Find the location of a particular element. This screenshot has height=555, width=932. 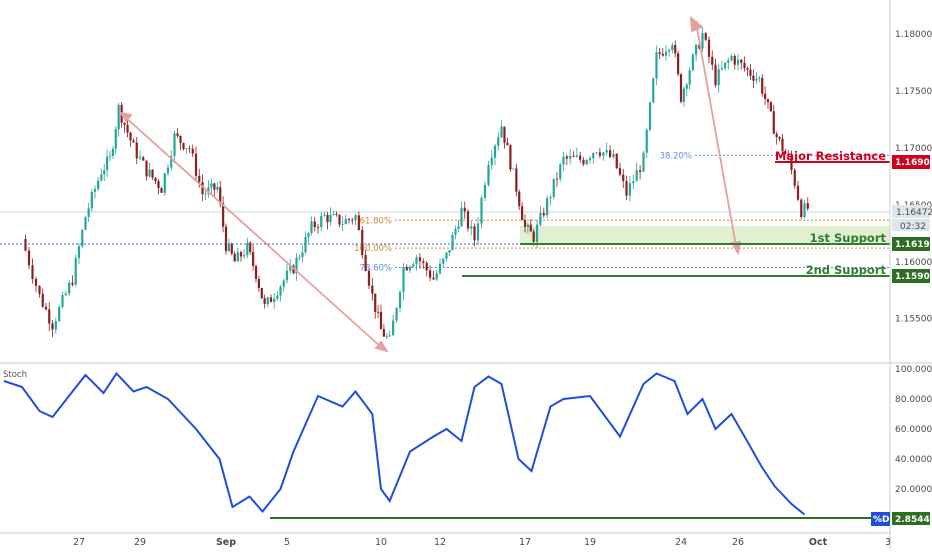

date-label-6: 17 is located at coordinates (525, 542).